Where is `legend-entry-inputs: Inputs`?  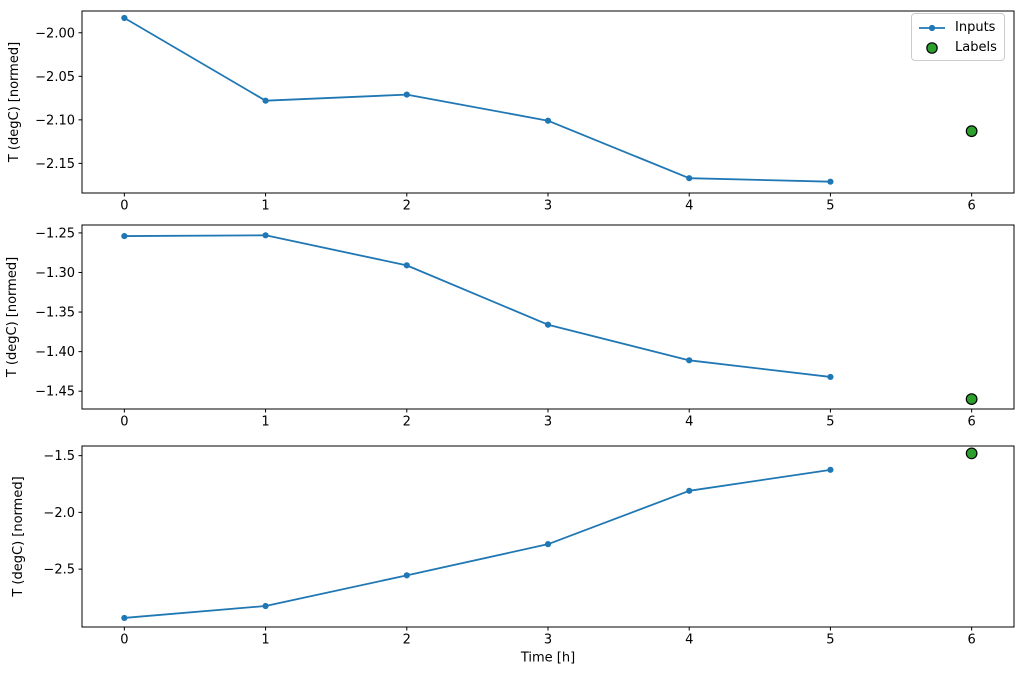 legend-entry-inputs: Inputs is located at coordinates (961, 28).